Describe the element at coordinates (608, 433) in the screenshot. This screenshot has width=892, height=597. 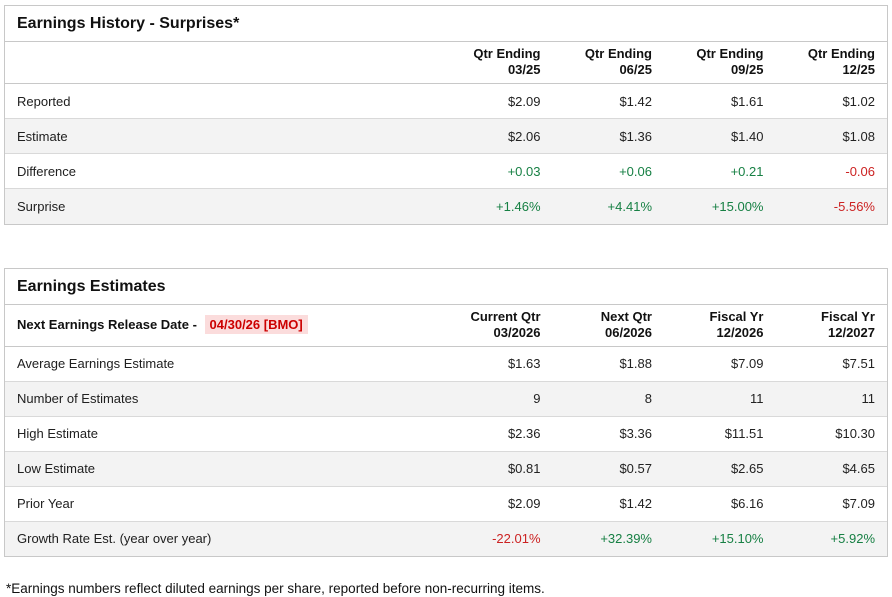
I see `value-cell: $3.36` at that location.